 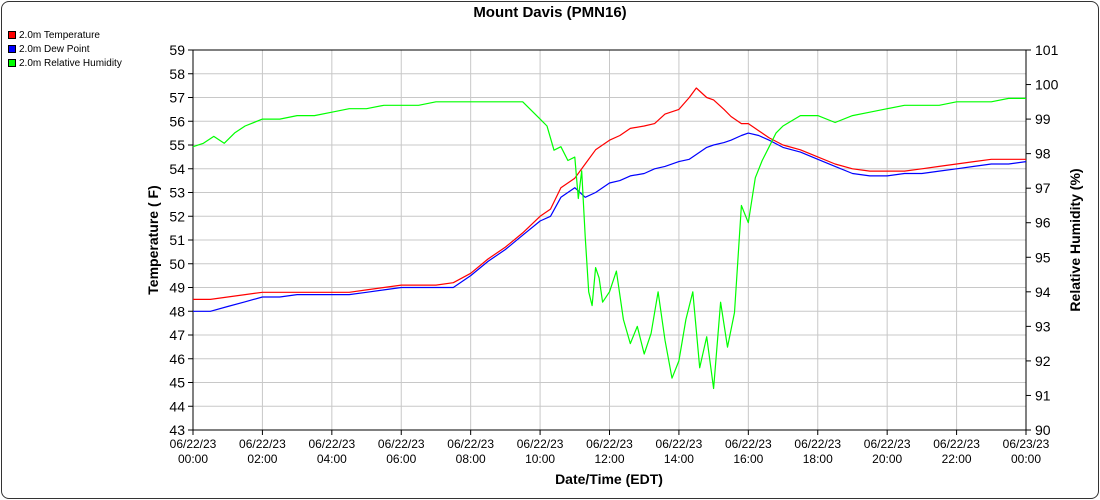 I want to click on x-tick-time: 22:00, so click(x=957, y=459).